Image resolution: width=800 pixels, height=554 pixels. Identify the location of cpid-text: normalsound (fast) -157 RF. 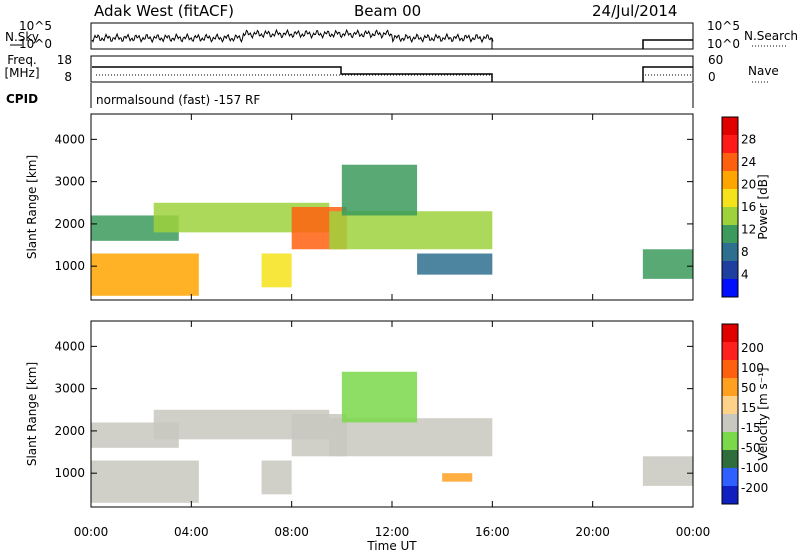
(178, 100).